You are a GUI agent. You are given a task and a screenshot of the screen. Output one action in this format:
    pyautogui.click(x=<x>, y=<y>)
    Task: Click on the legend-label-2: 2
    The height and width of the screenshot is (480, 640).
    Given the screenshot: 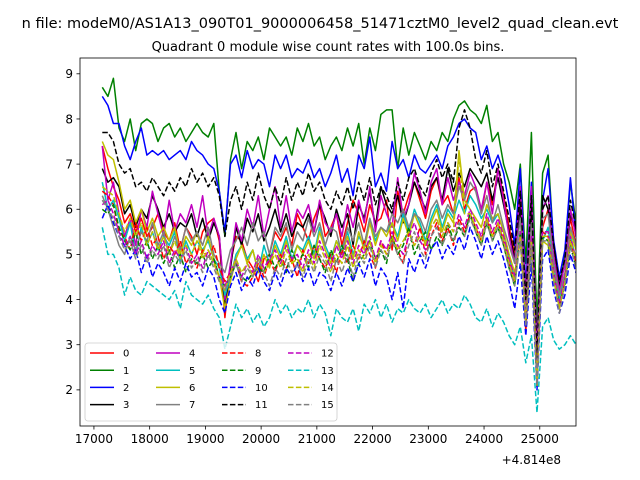 What is the action you would take?
    pyautogui.click(x=126, y=388)
    